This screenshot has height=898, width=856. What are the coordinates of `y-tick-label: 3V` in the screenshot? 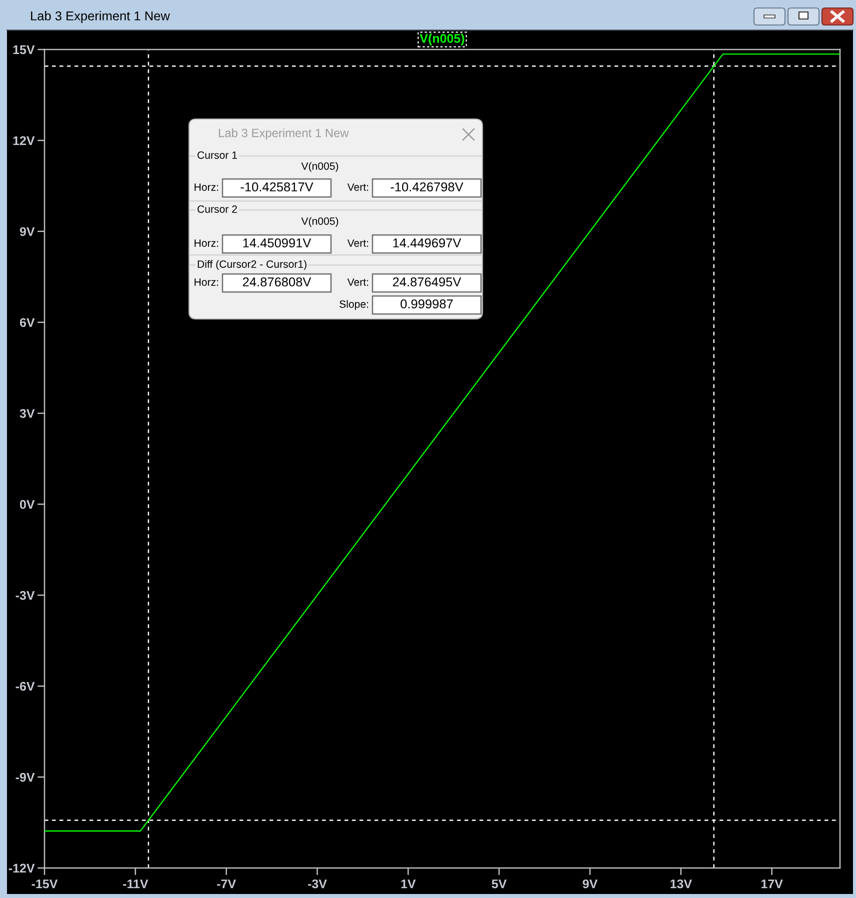 It's located at (27, 413).